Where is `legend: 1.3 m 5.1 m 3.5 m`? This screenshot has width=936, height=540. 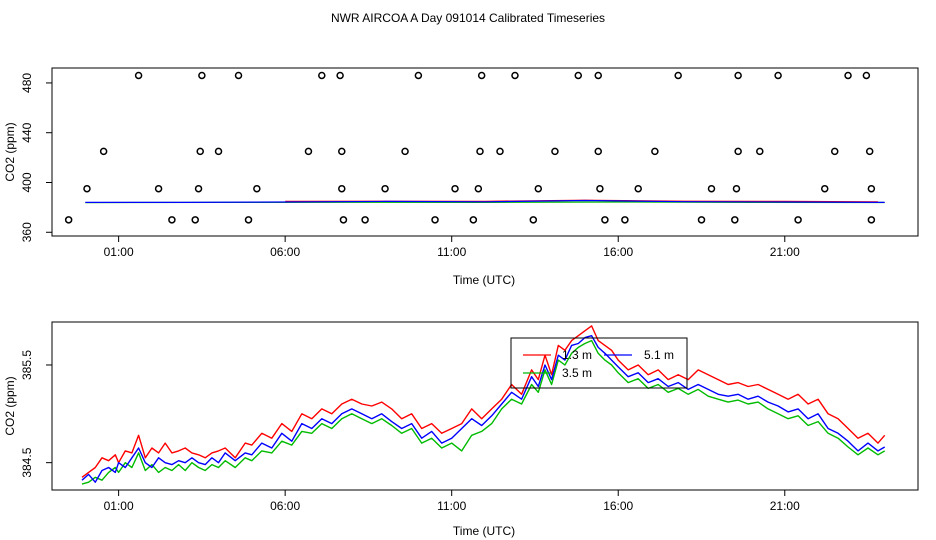 legend: 1.3 m 5.1 m 3.5 m is located at coordinates (599, 363).